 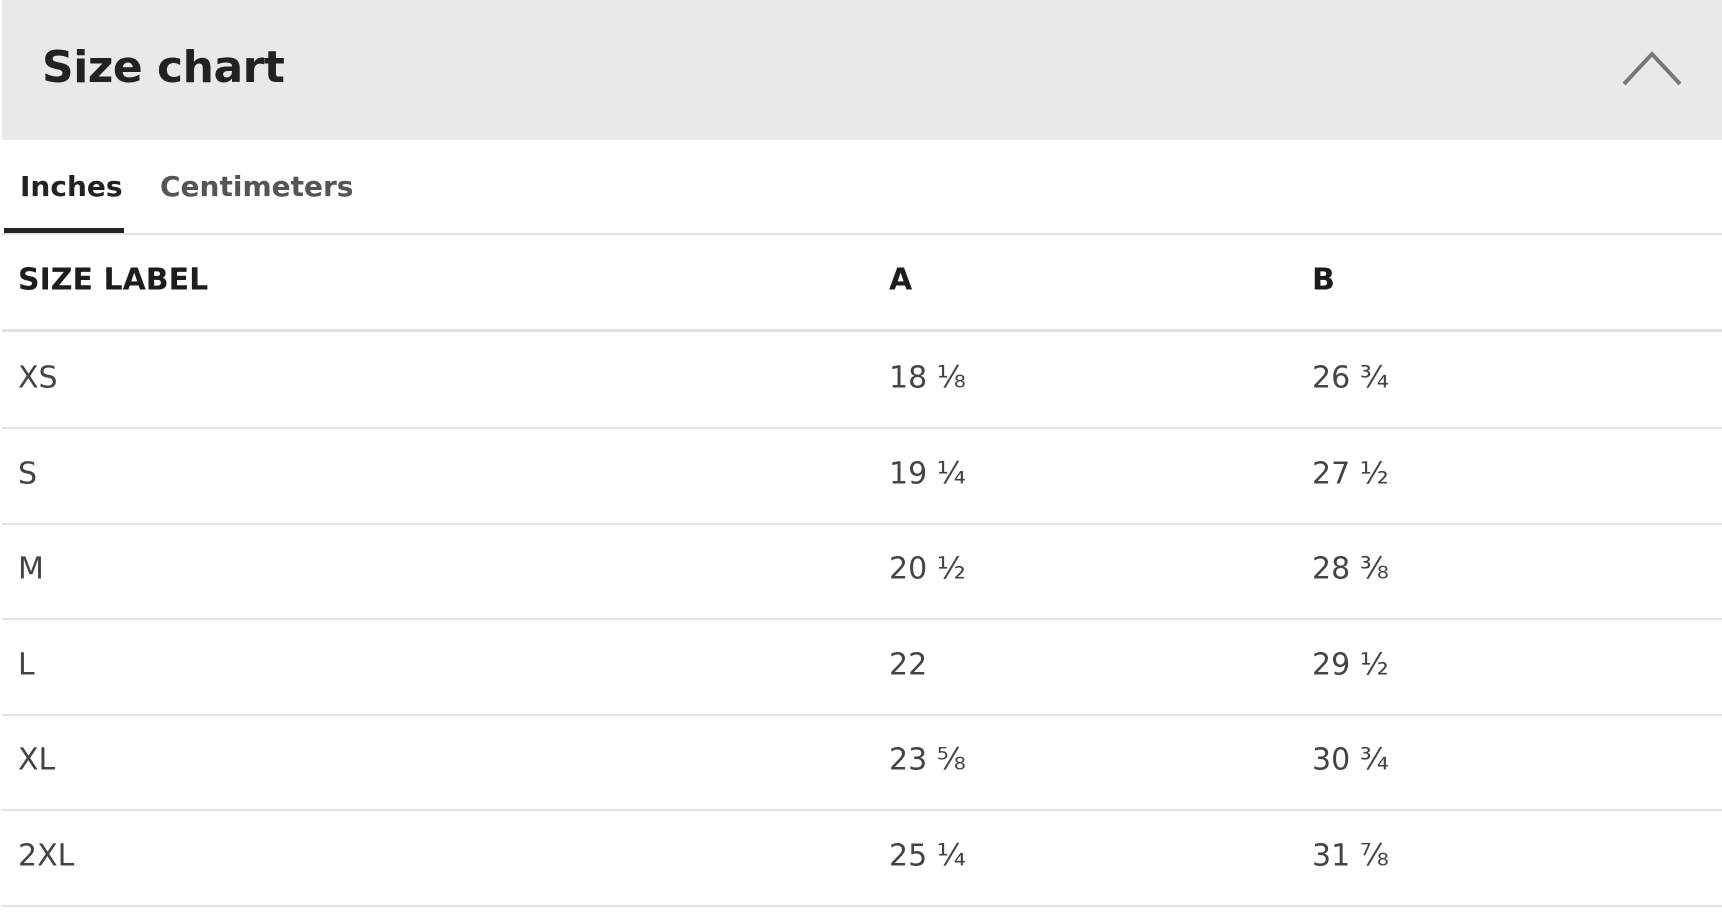 What do you see at coordinates (1350, 474) in the screenshot?
I see `table-cell: 27 ½` at bounding box center [1350, 474].